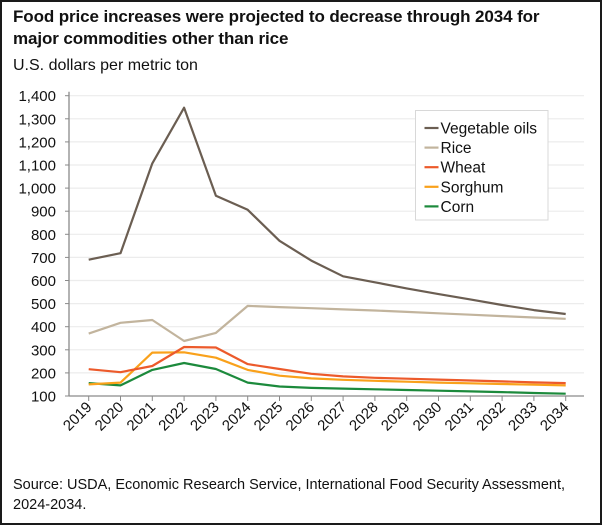 This screenshot has width=602, height=525. Describe the element at coordinates (491, 417) in the screenshot. I see `x-tick-label: 2032` at that location.